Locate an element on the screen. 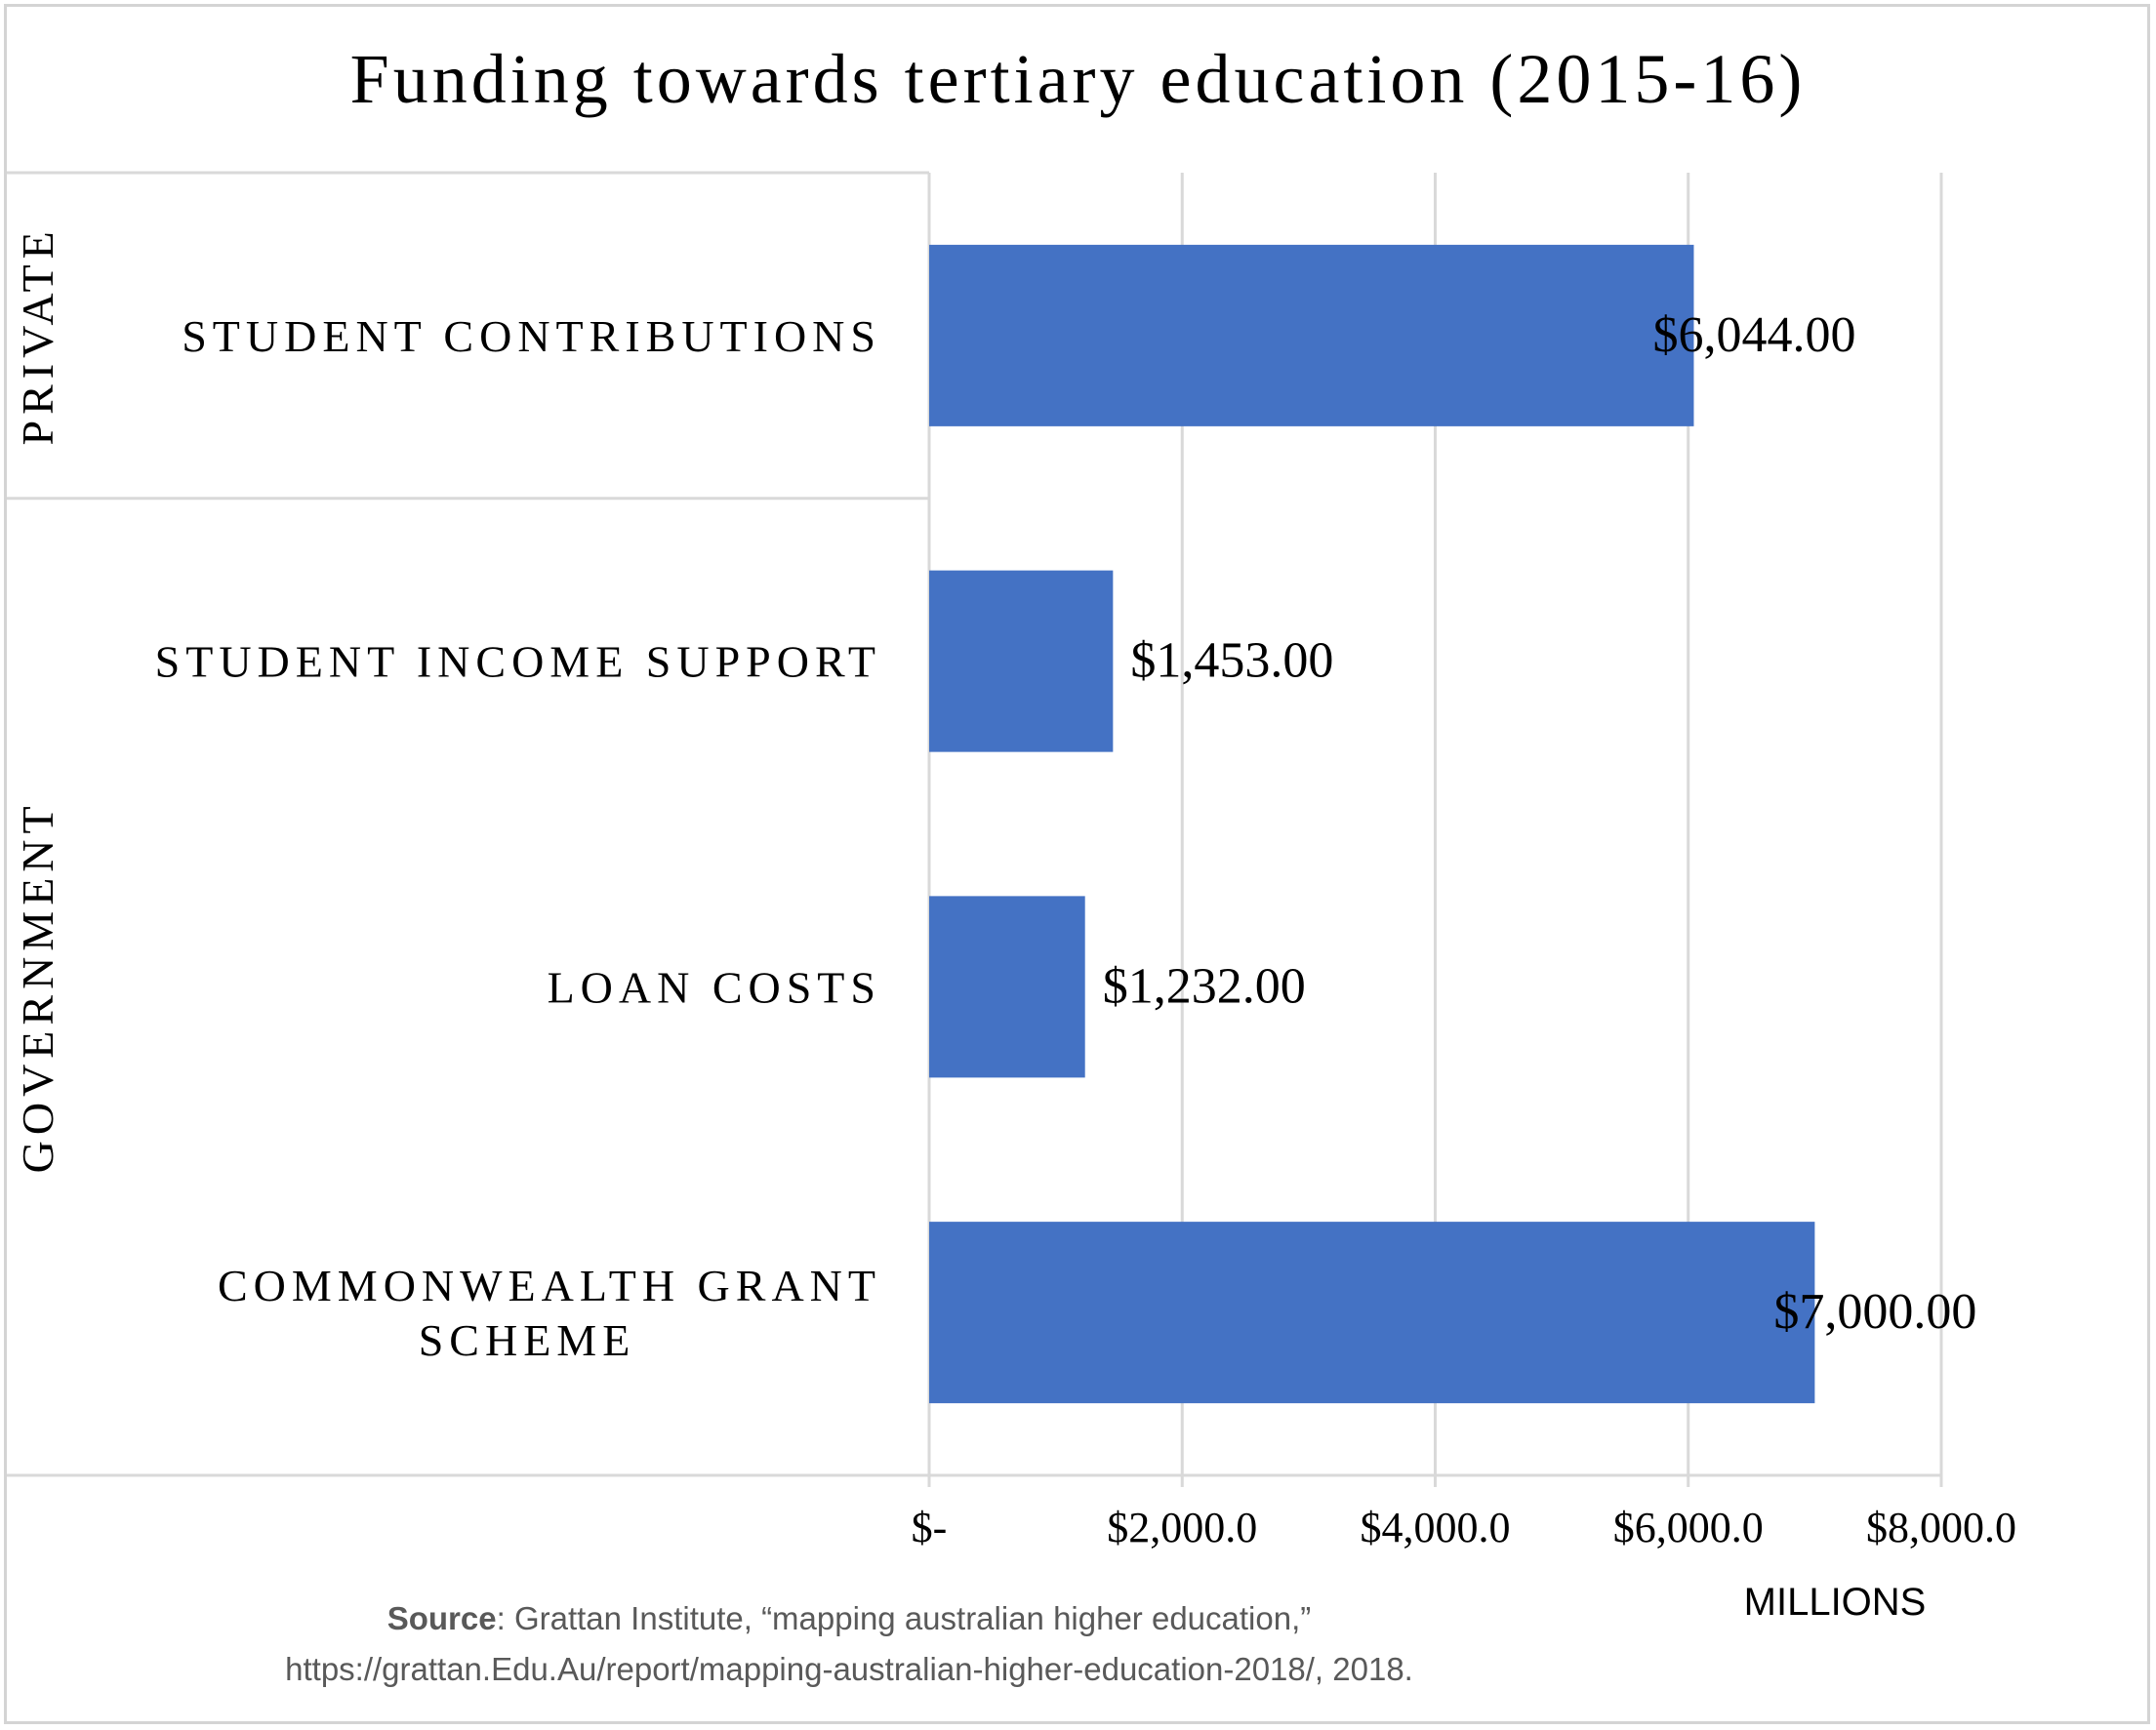 The width and height of the screenshot is (2156, 1730). group-label-0: PRIVATE is located at coordinates (37, 335).